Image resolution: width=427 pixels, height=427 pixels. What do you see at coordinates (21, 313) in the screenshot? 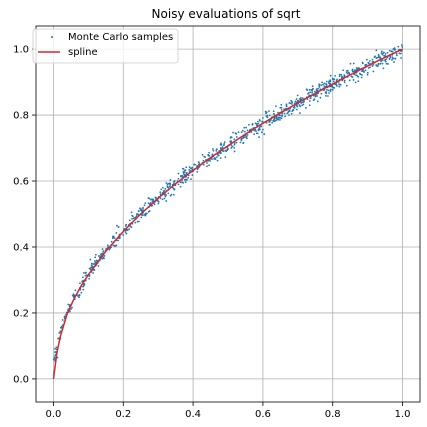
I see `y-tick-label: 0.2` at bounding box center [21, 313].